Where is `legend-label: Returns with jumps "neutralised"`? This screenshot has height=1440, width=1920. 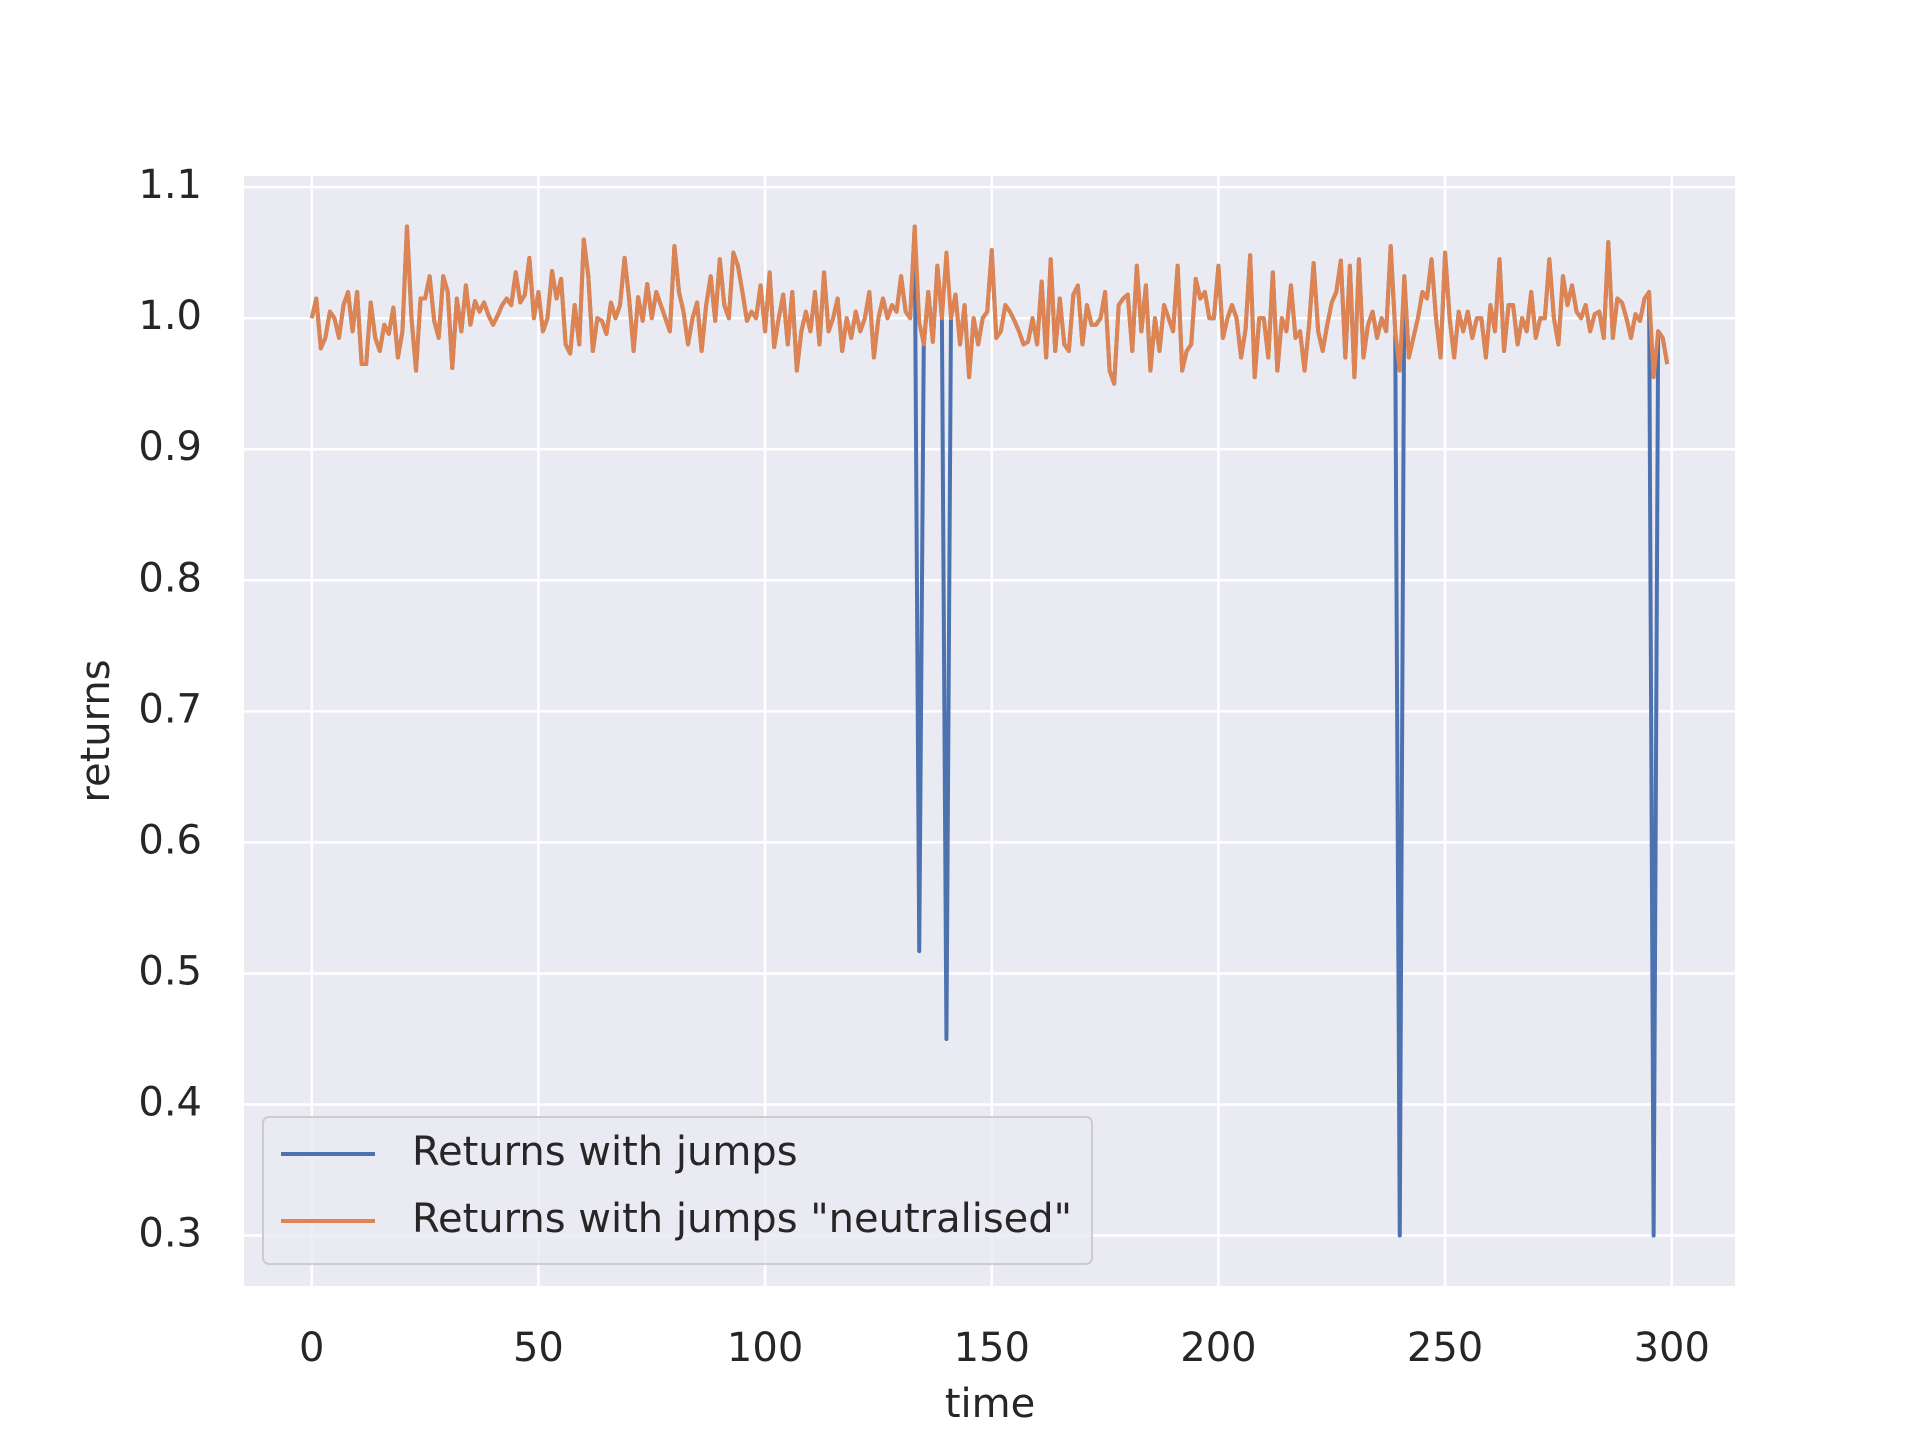
legend-label: Returns with jumps "neutralised" is located at coordinates (742, 1219).